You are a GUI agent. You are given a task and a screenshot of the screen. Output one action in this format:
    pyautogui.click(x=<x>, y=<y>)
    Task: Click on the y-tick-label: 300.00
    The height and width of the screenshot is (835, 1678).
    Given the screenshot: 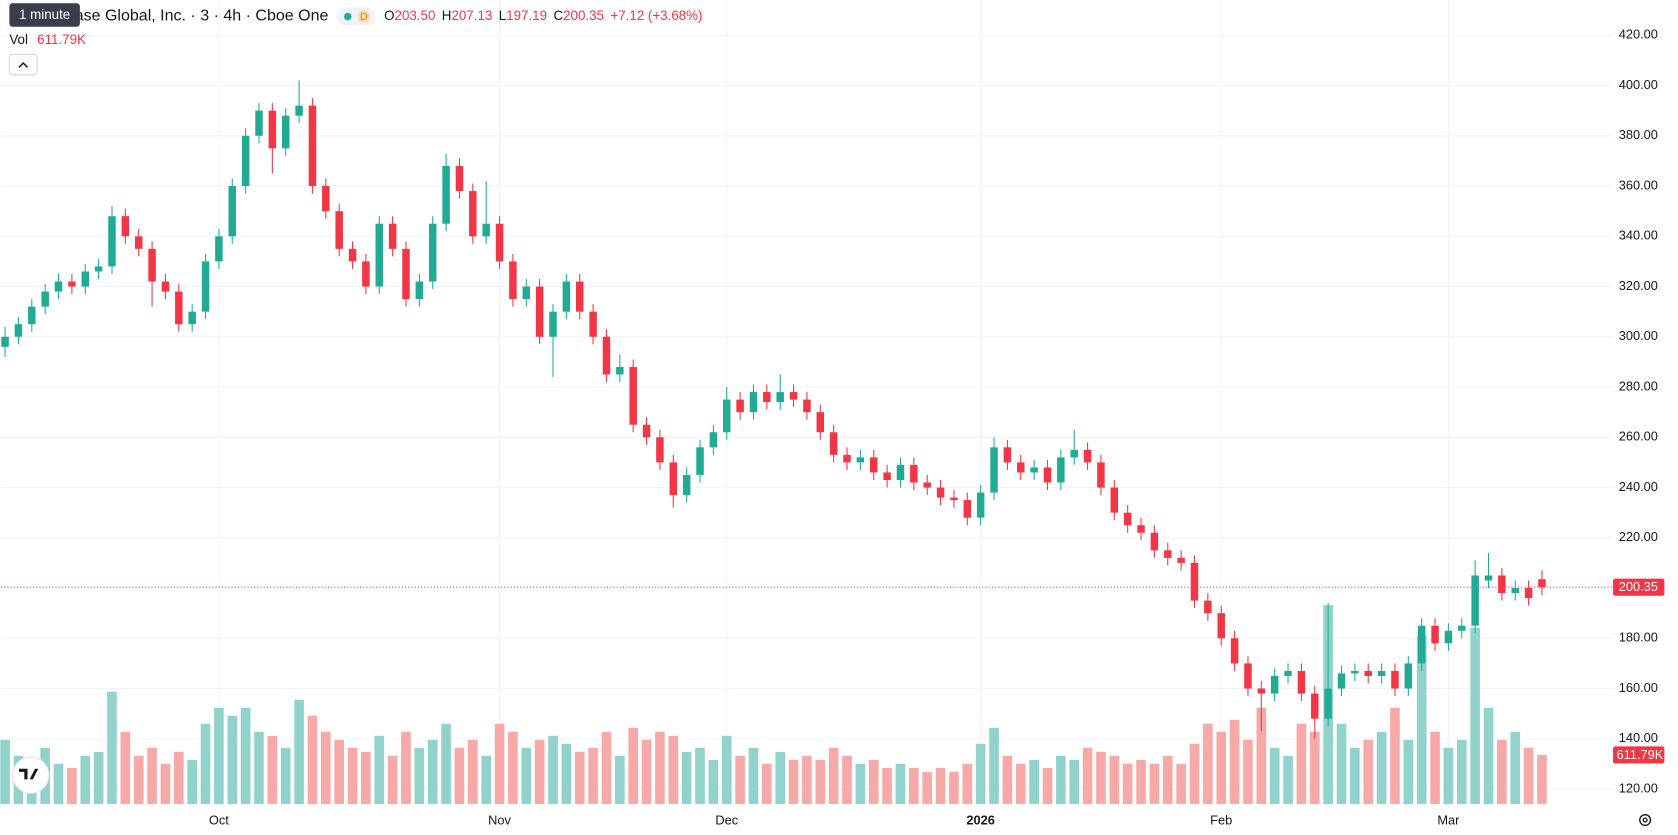 What is the action you would take?
    pyautogui.click(x=1638, y=335)
    